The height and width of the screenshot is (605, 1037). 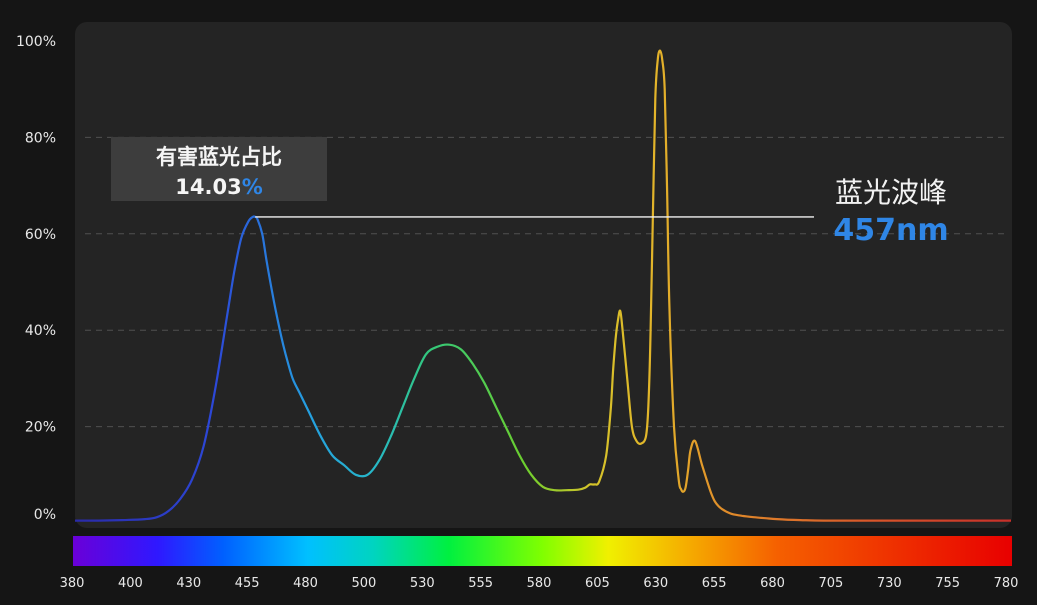 I want to click on x-tick-label: 605, so click(x=597, y=583).